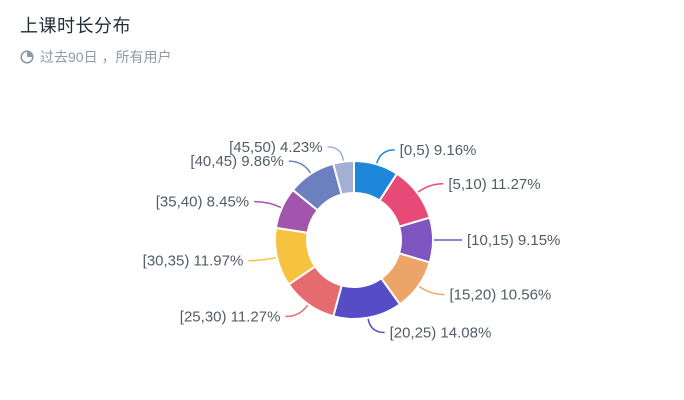 The image size is (684, 400). I want to click on page-title: 上课时长分布, so click(75, 26).